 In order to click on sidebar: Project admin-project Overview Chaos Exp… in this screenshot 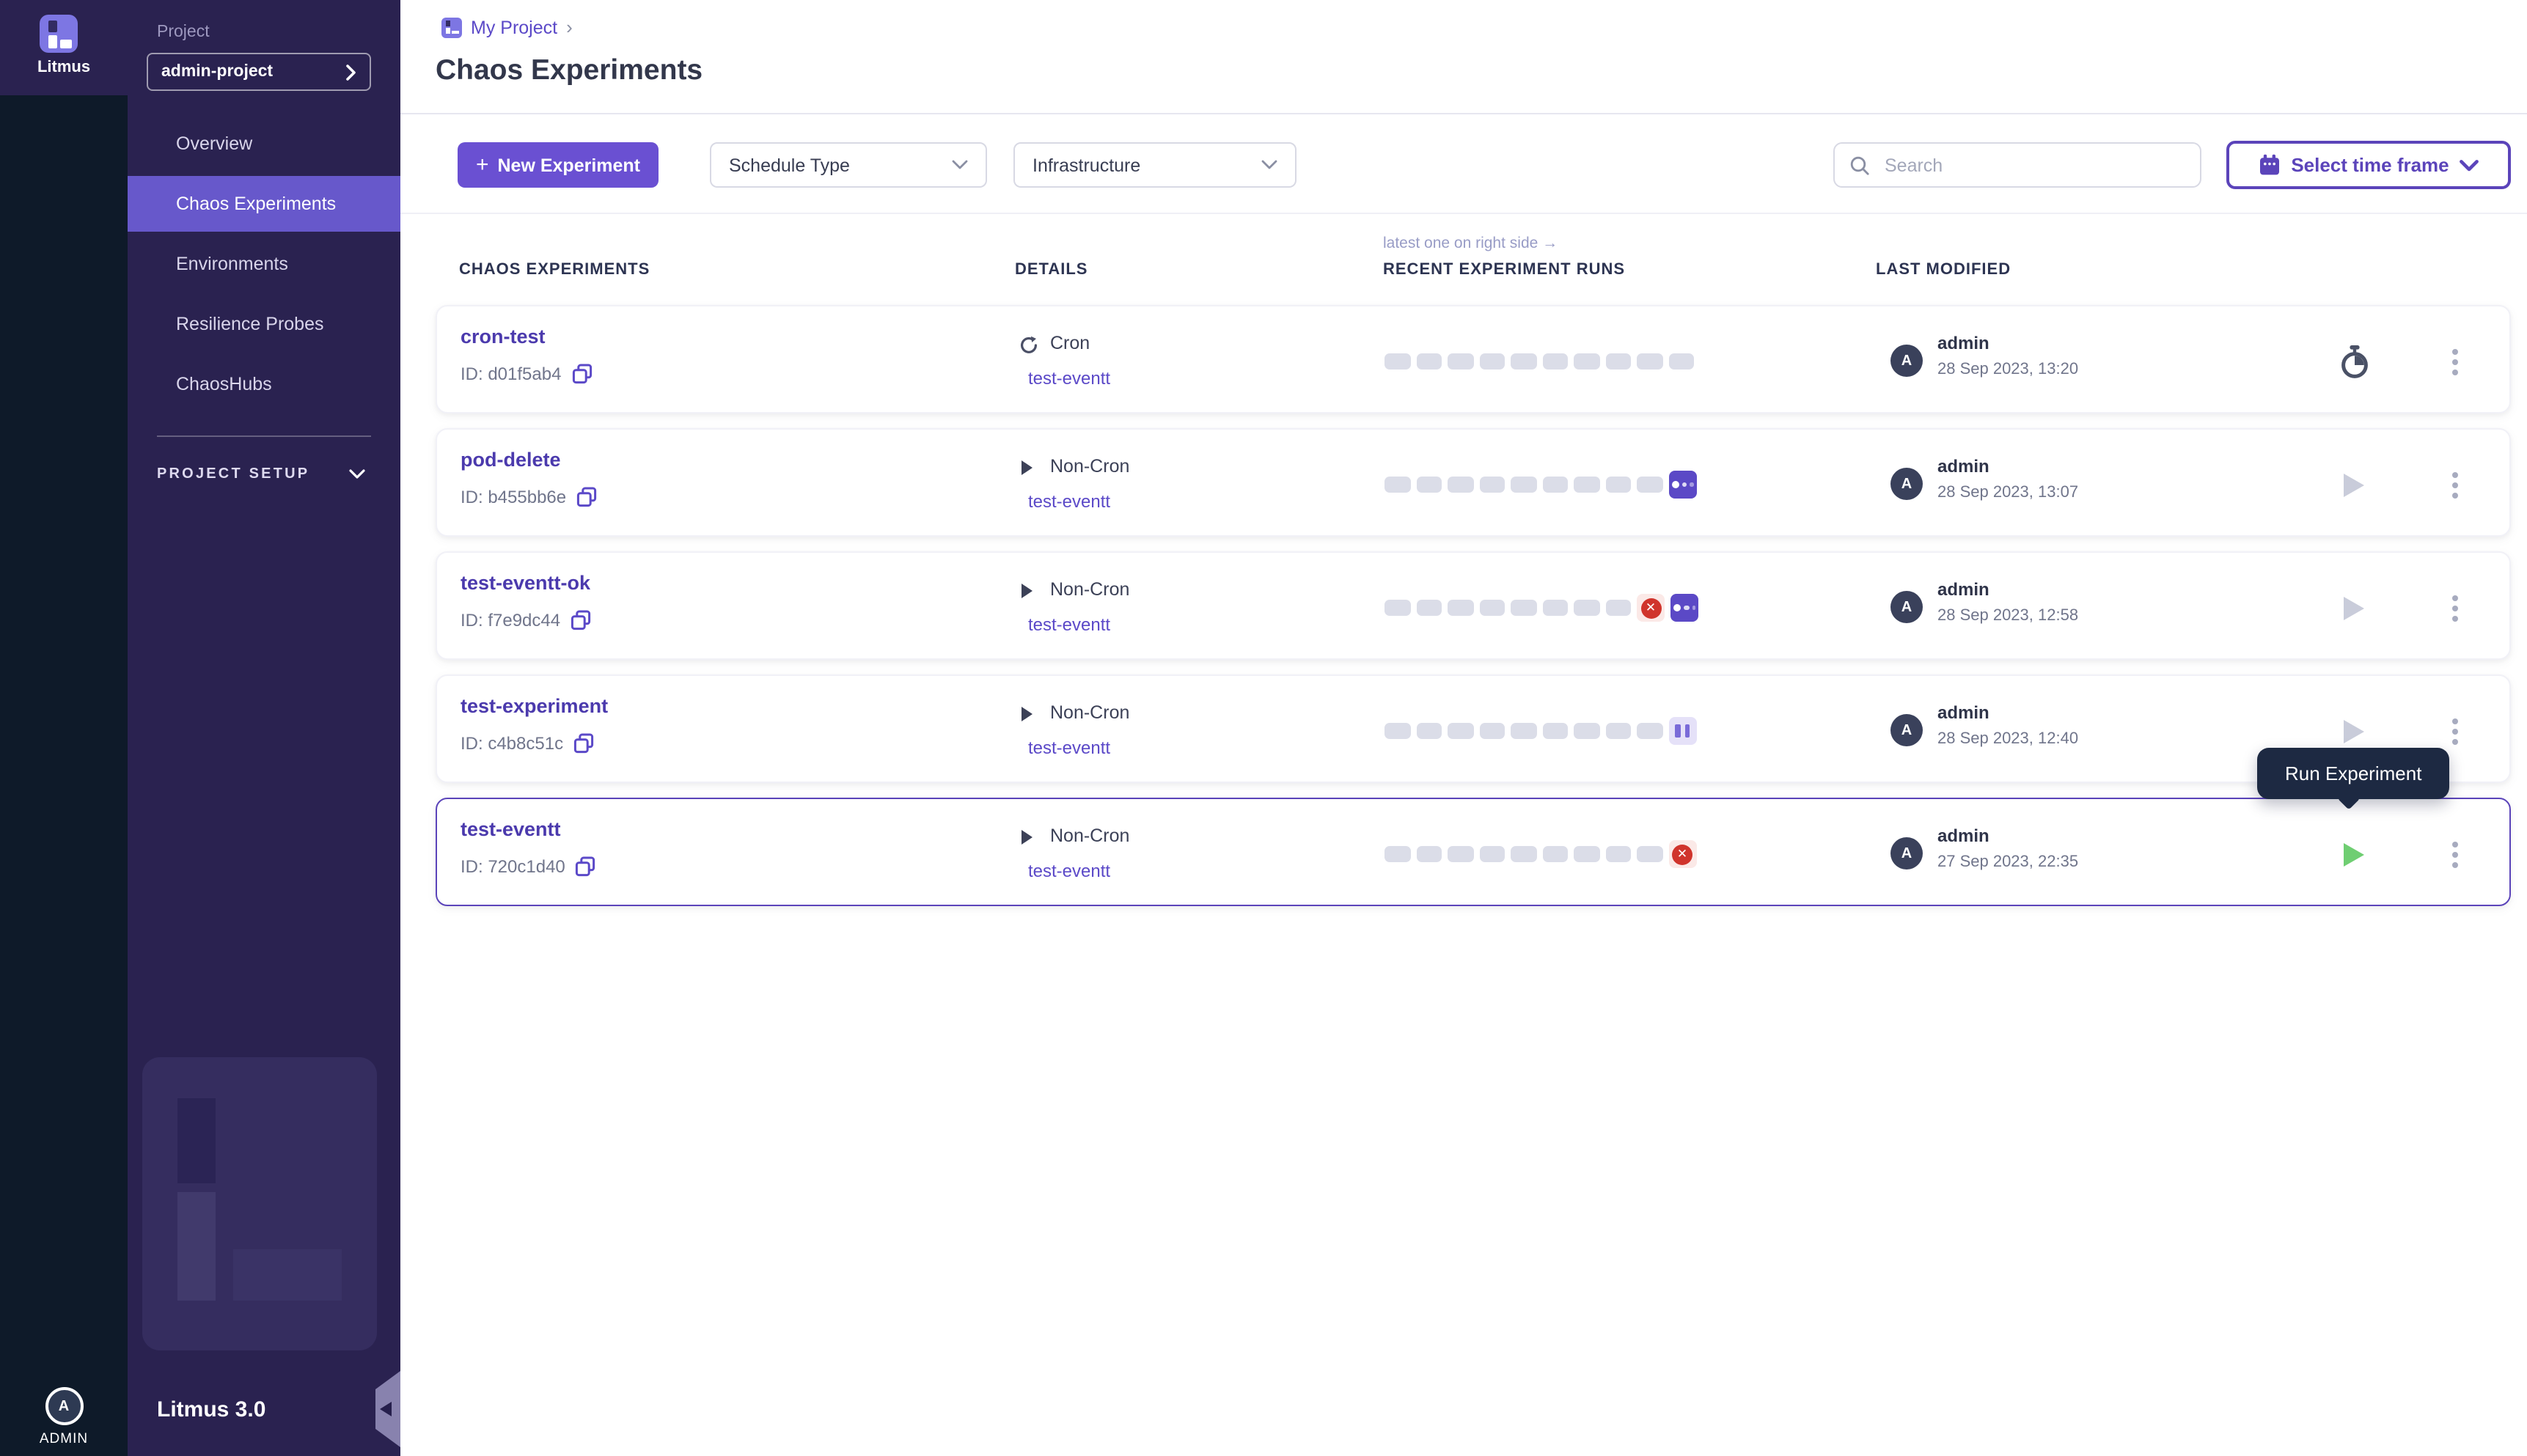, I will do `click(264, 728)`.